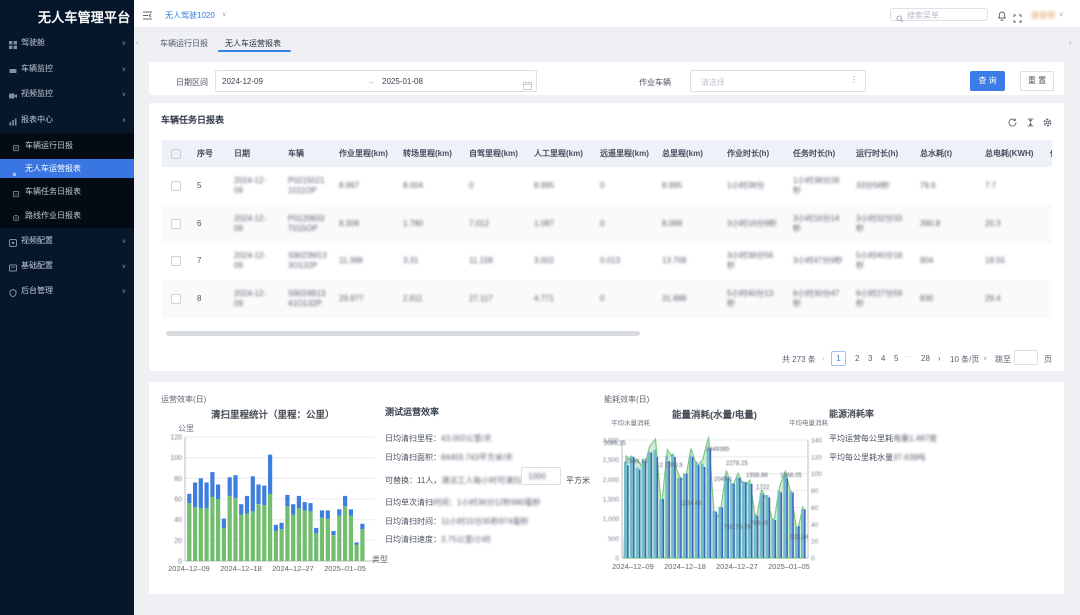 This screenshot has width=1080, height=615. Describe the element at coordinates (669, 466) in the screenshot. I see `svg-text: 12.7263.5` at that location.